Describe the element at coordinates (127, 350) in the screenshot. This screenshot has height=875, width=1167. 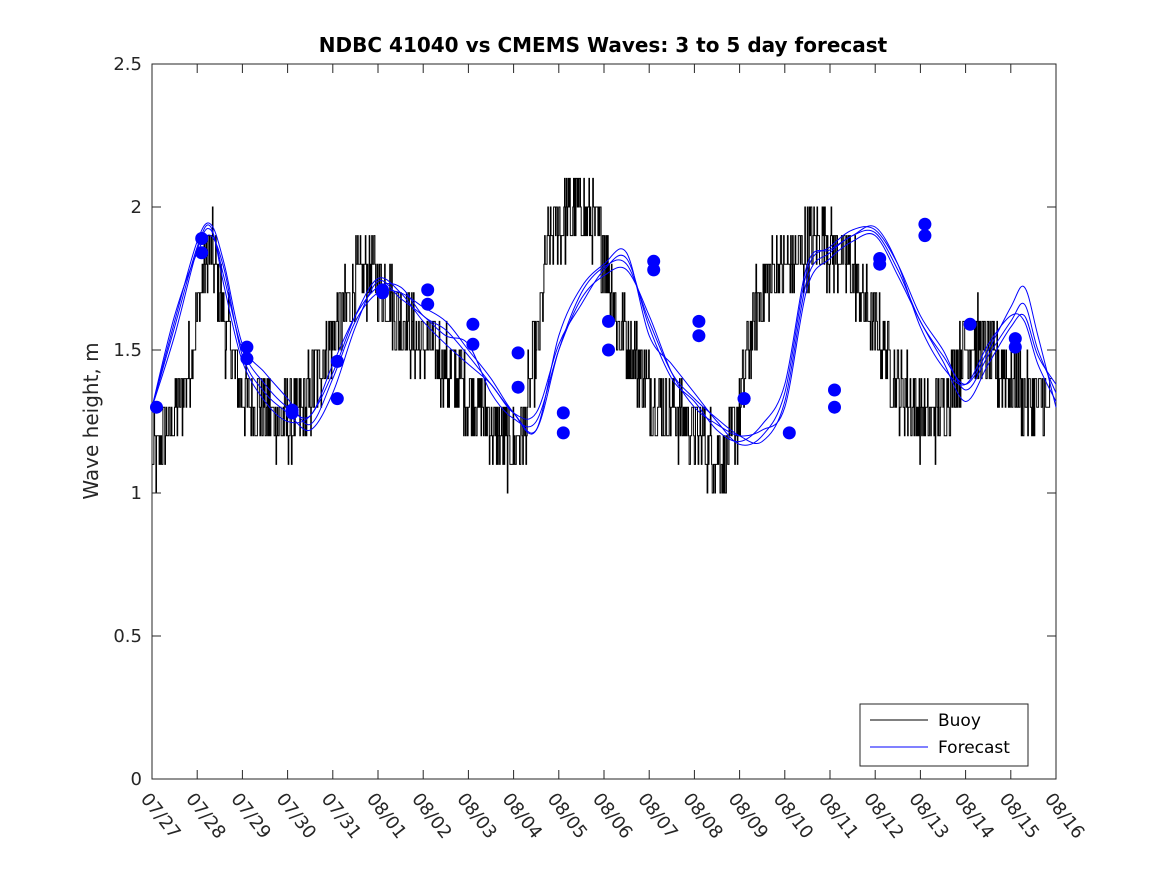
I see `y-tick-label: 1.5` at that location.